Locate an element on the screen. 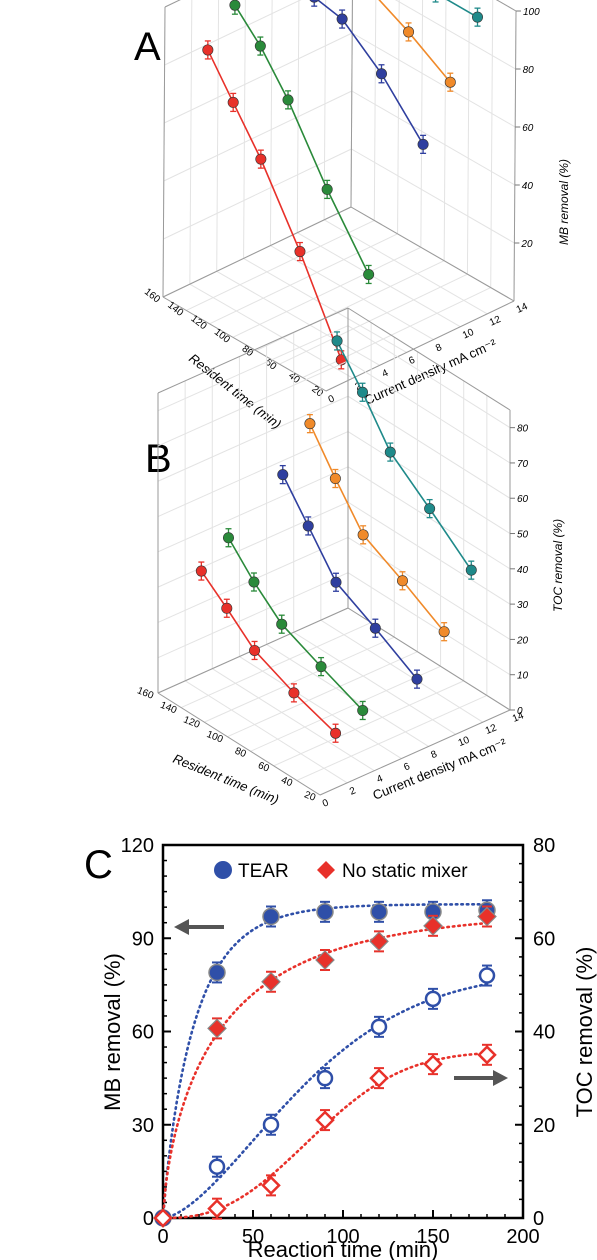  z-tick-label: 30 is located at coordinates (523, 605).